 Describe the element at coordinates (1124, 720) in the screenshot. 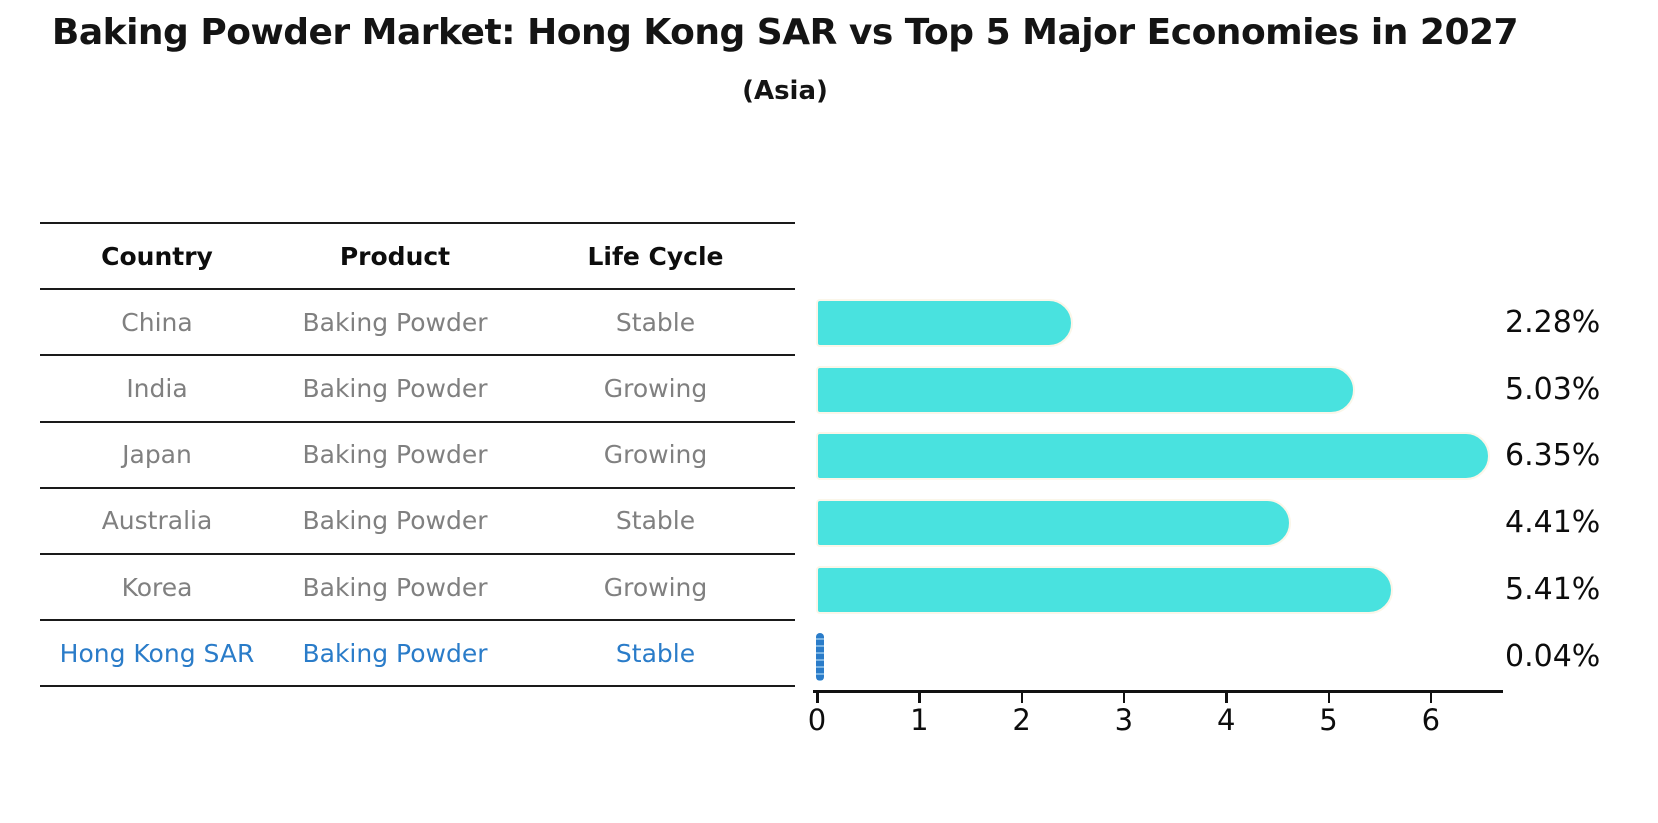

I see `x-axis-tick-label: 3` at that location.